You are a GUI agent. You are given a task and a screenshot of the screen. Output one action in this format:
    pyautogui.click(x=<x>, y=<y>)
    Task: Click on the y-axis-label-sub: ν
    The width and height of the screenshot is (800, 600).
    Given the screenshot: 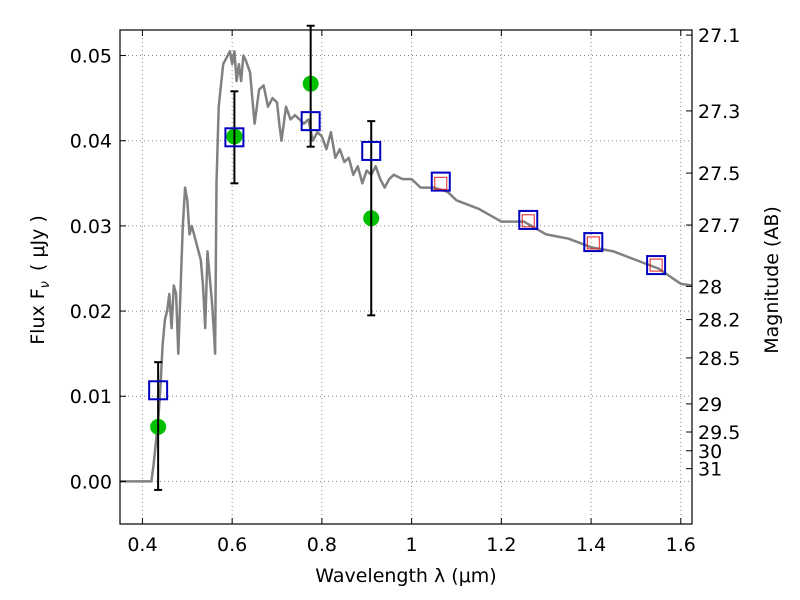 What is the action you would take?
    pyautogui.click(x=45, y=284)
    